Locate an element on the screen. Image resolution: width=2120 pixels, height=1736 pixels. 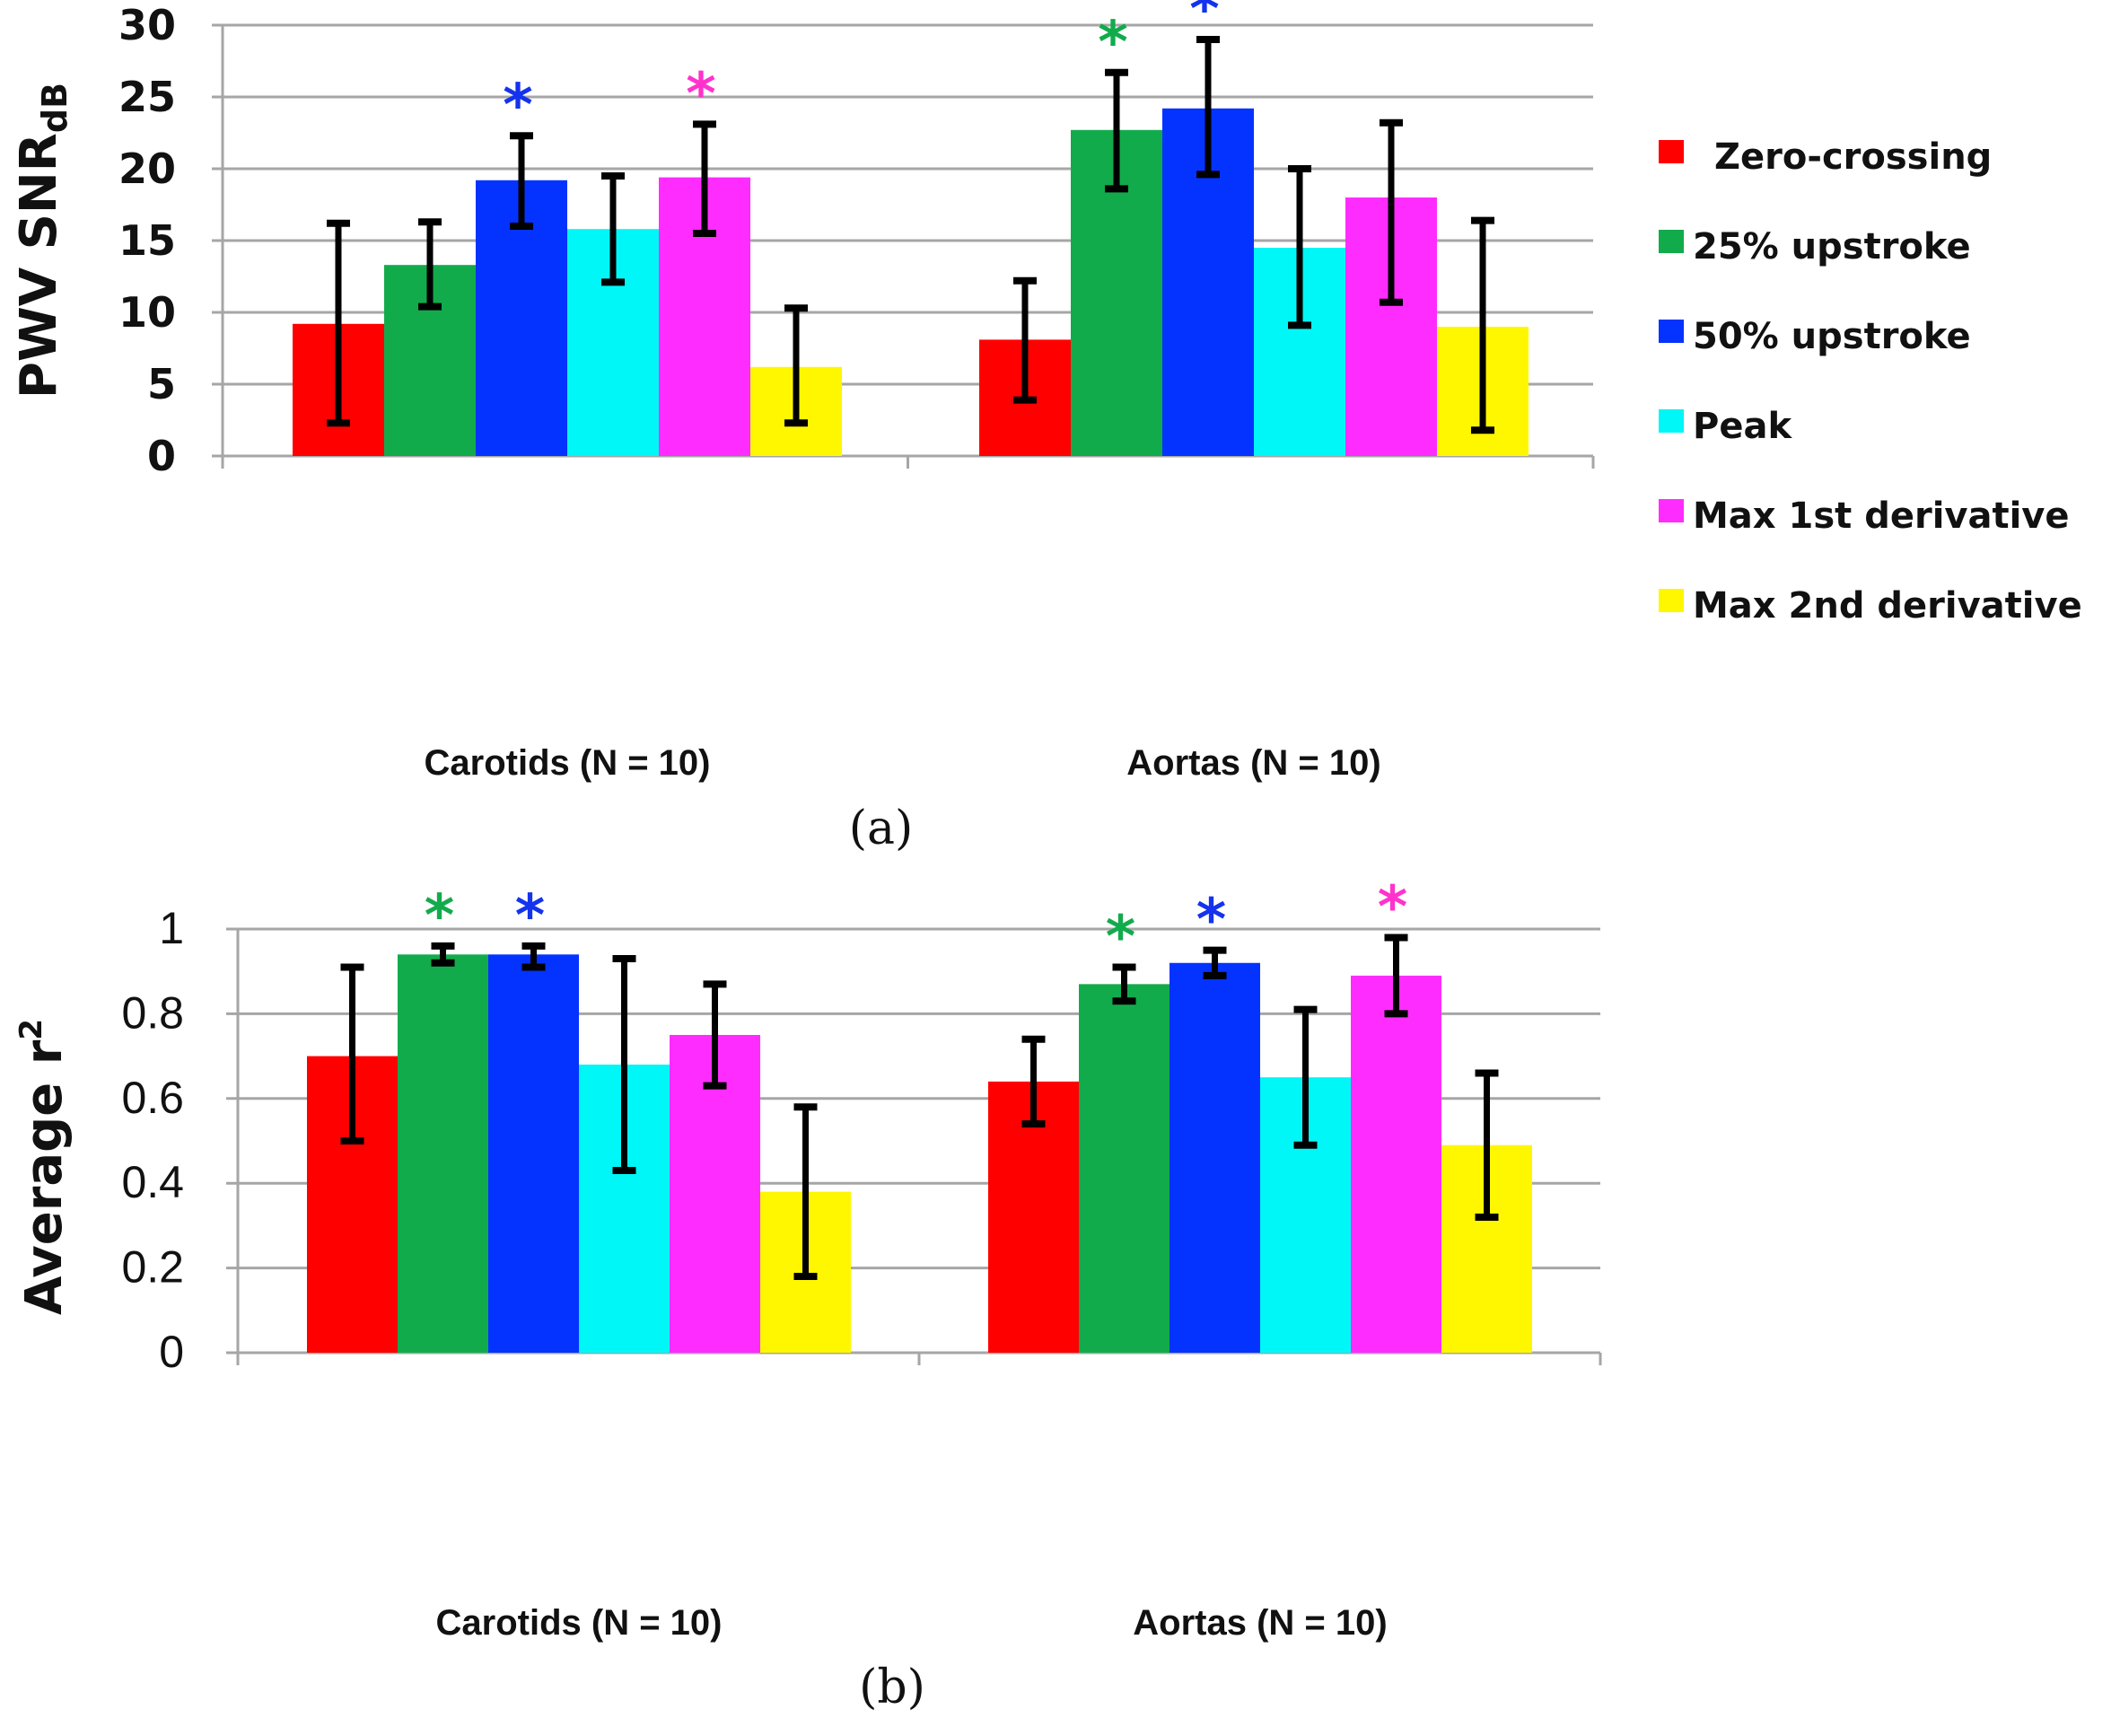
y-tick-label: 0.8 is located at coordinates (152, 1013).